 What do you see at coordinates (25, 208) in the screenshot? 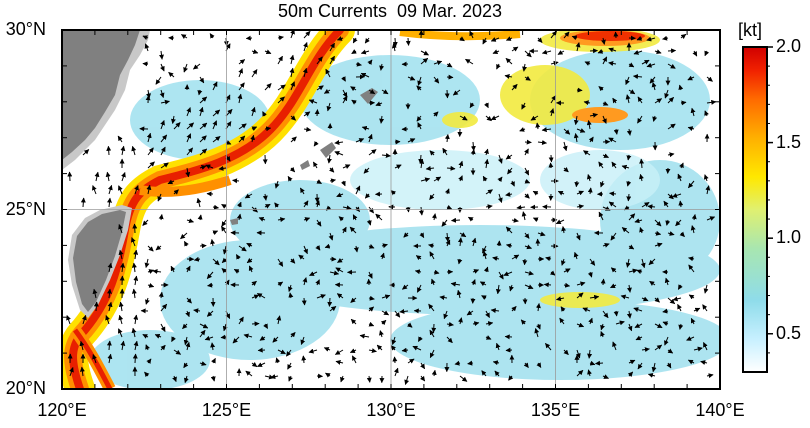
I see `lat-tick-label: 25°N` at bounding box center [25, 208].